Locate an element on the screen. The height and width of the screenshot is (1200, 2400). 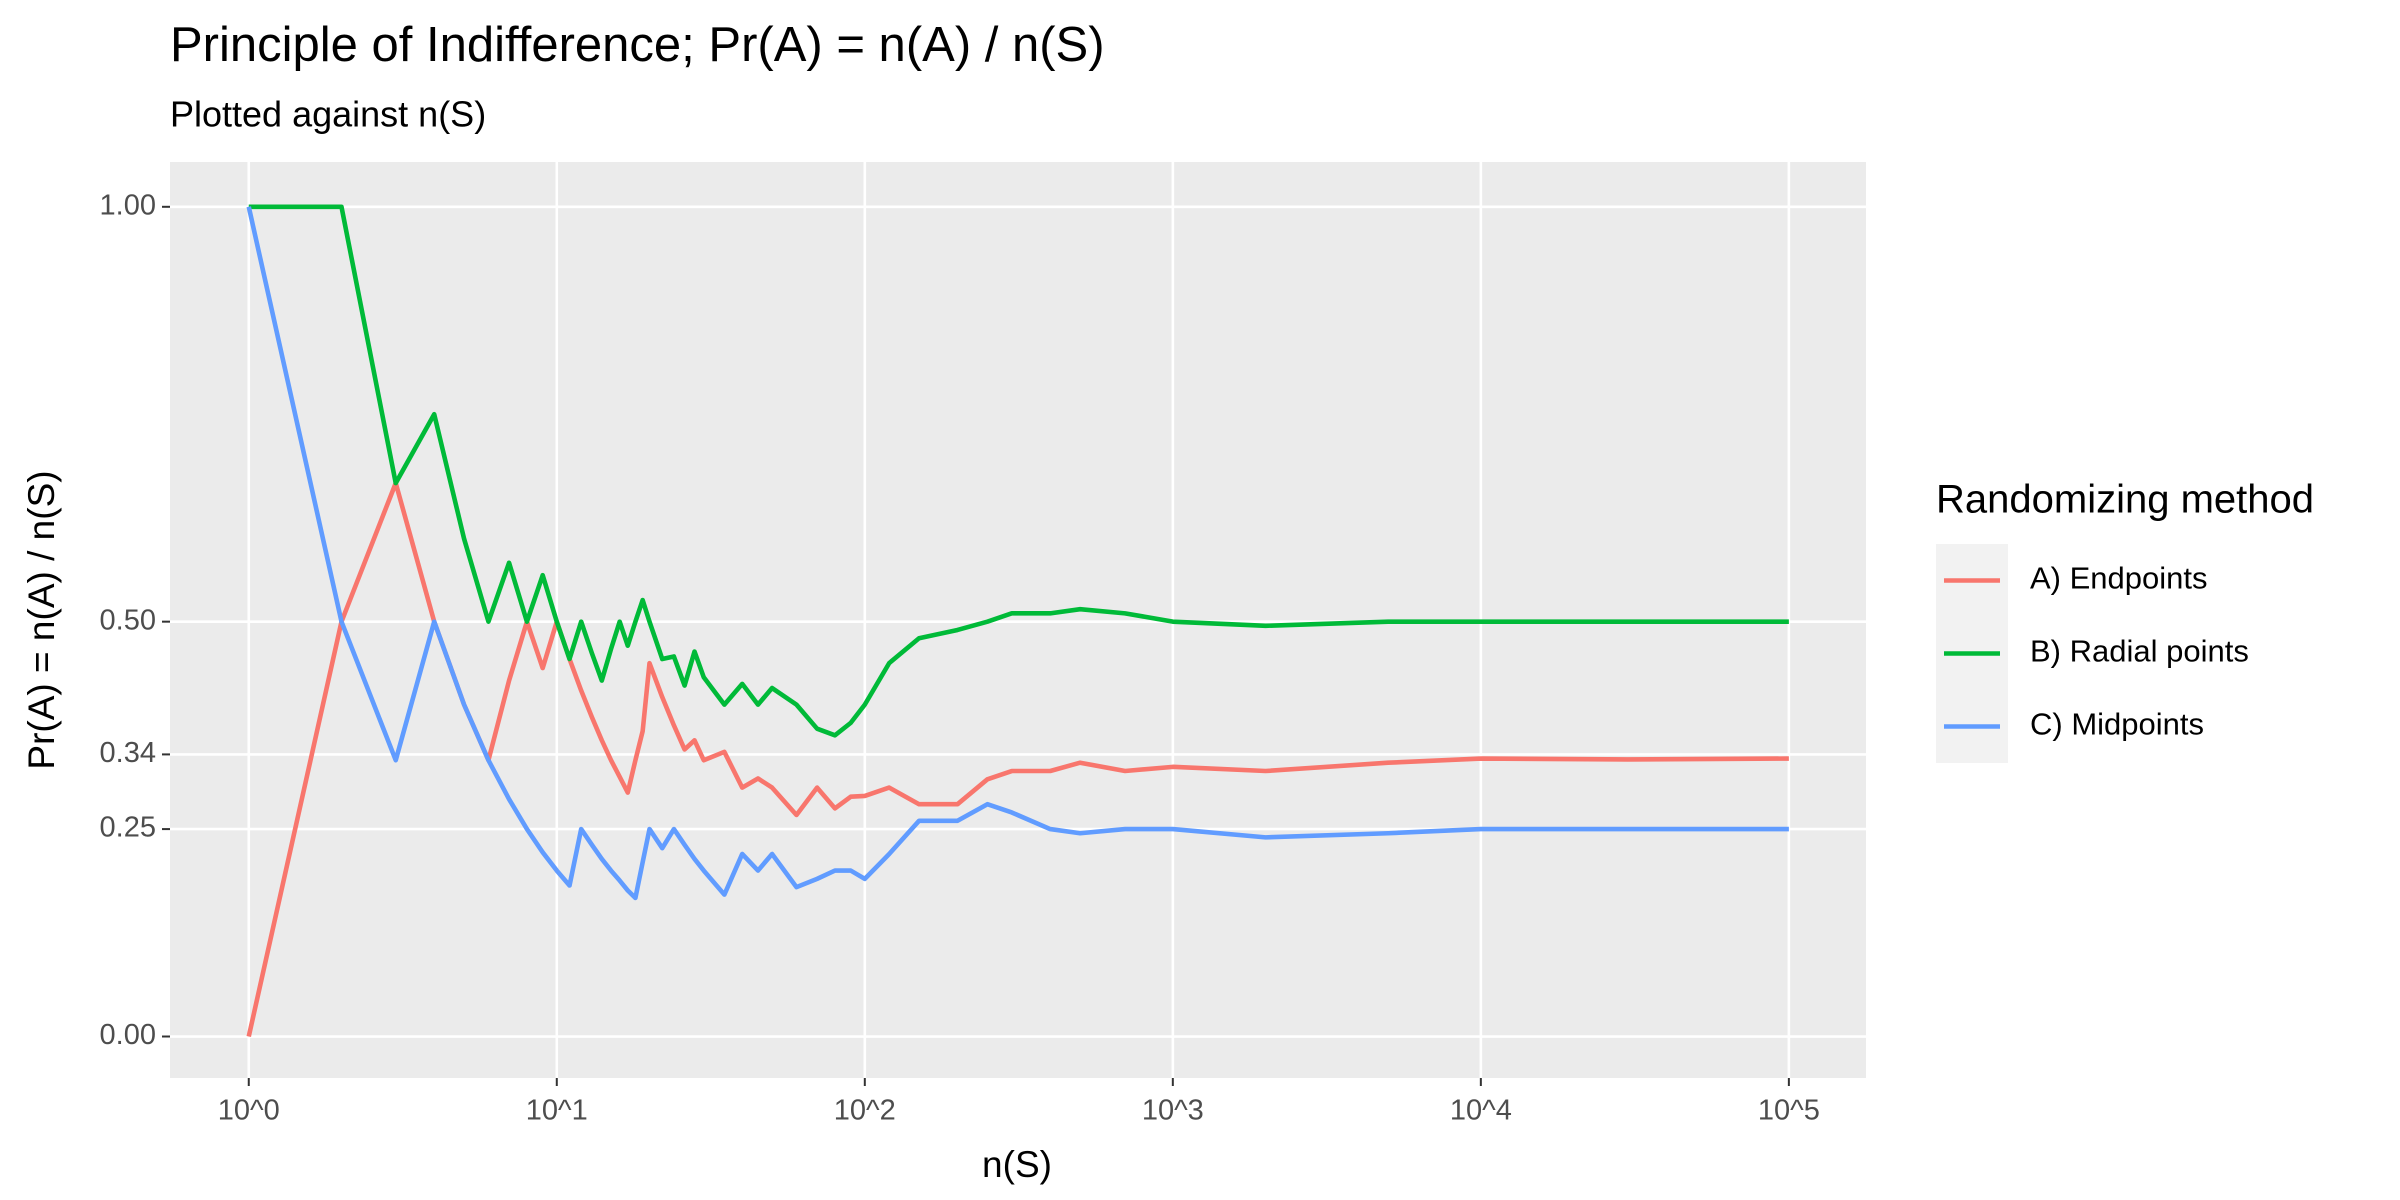
x-tick-label: 10^0 is located at coordinates (249, 1111).